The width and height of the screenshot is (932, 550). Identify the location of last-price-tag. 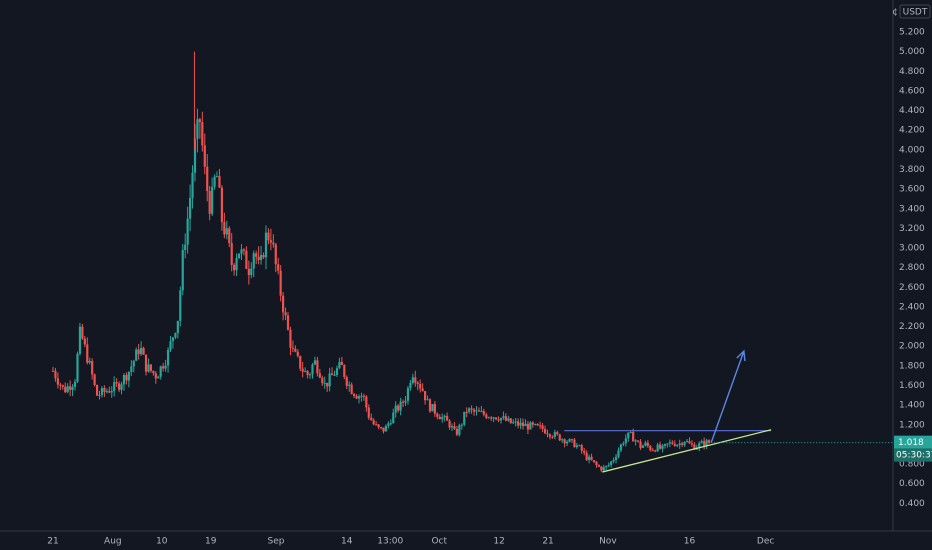
(913, 442).